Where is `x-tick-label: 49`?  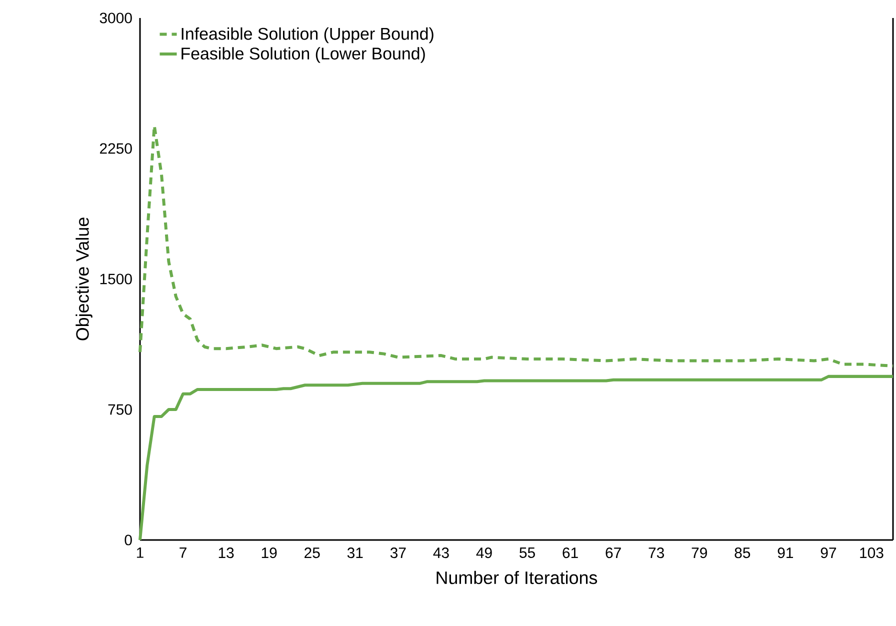 x-tick-label: 49 is located at coordinates (484, 553).